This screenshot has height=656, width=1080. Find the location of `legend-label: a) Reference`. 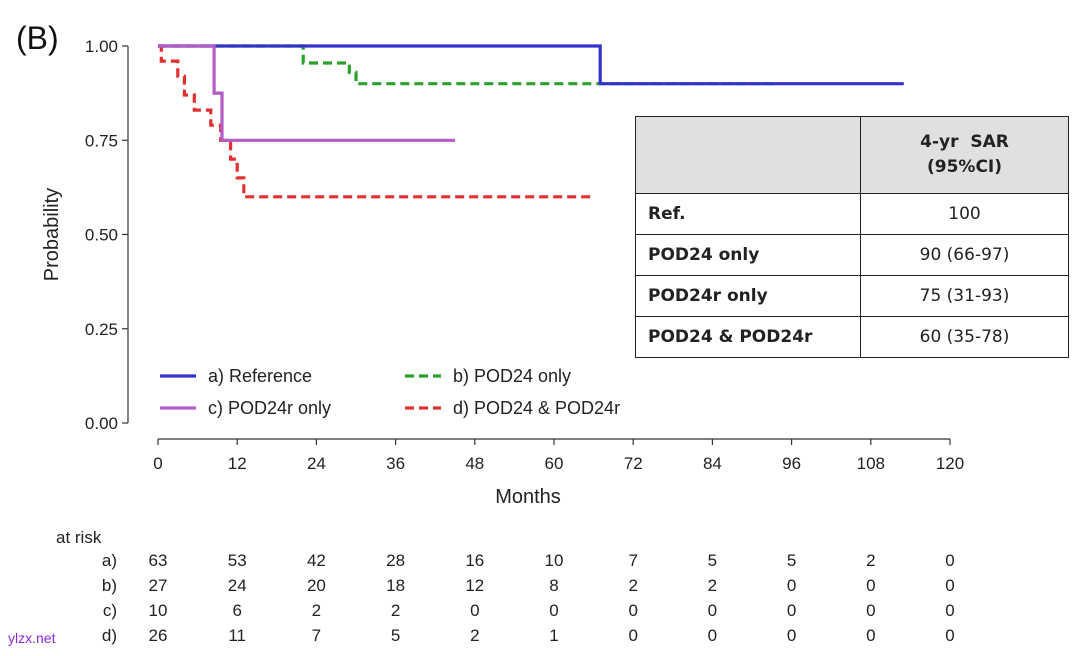

legend-label: a) Reference is located at coordinates (260, 376).